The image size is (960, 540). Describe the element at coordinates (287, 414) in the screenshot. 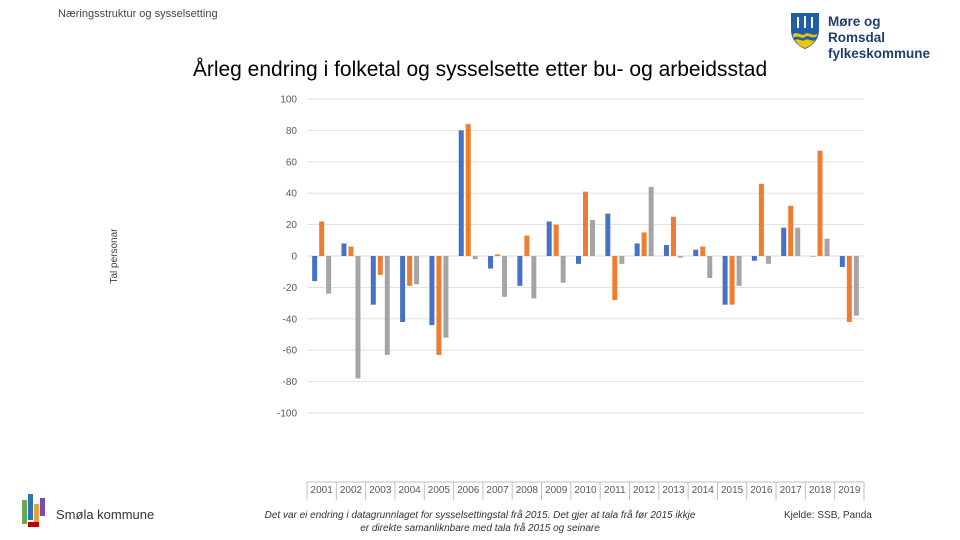

I see `y-tick-label: -100` at that location.